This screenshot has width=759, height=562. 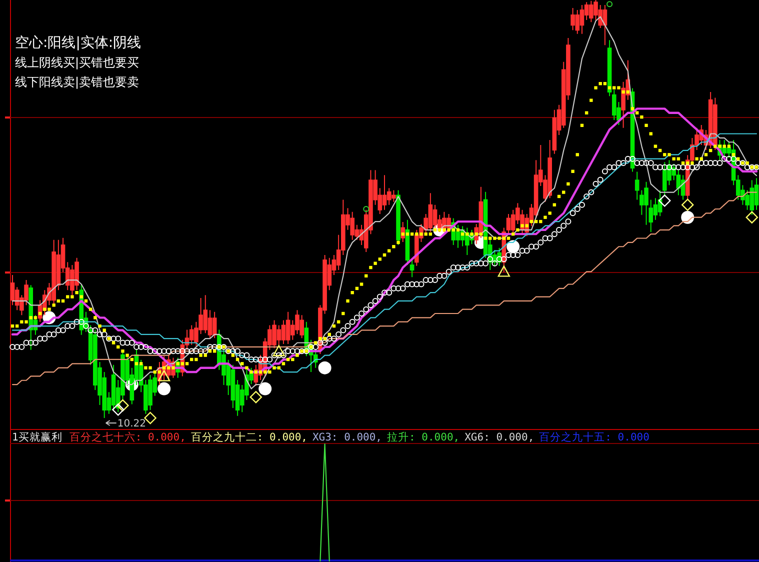 What do you see at coordinates (594, 437) in the screenshot?
I see `legend-label: 百分之九十五: 0.000` at bounding box center [594, 437].